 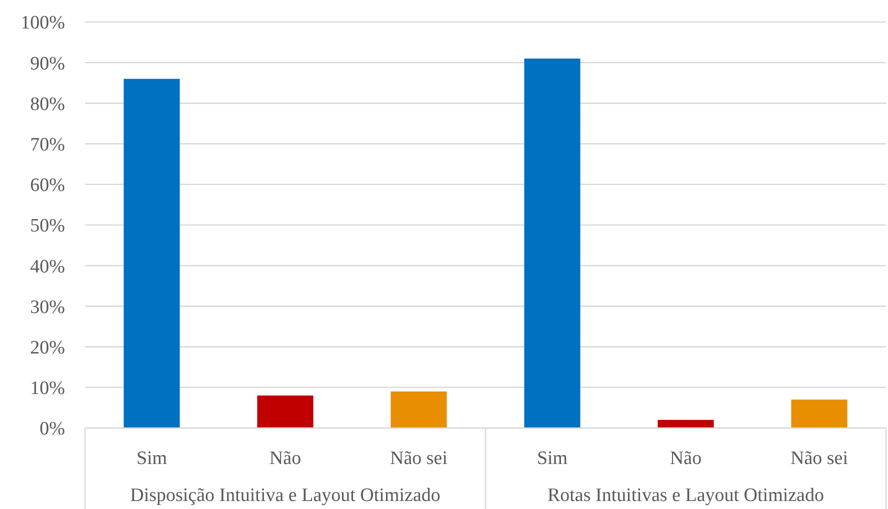 I want to click on y-tick-label: 60%, so click(x=48, y=185).